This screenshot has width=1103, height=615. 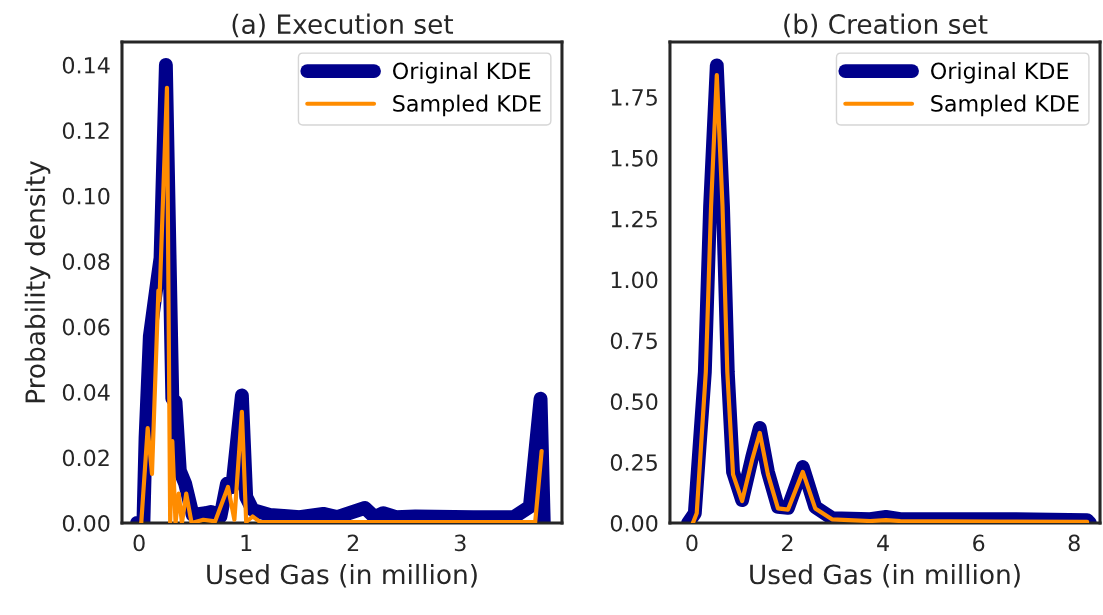 What do you see at coordinates (343, 25) in the screenshot?
I see `chart-title: (a) Execution set` at bounding box center [343, 25].